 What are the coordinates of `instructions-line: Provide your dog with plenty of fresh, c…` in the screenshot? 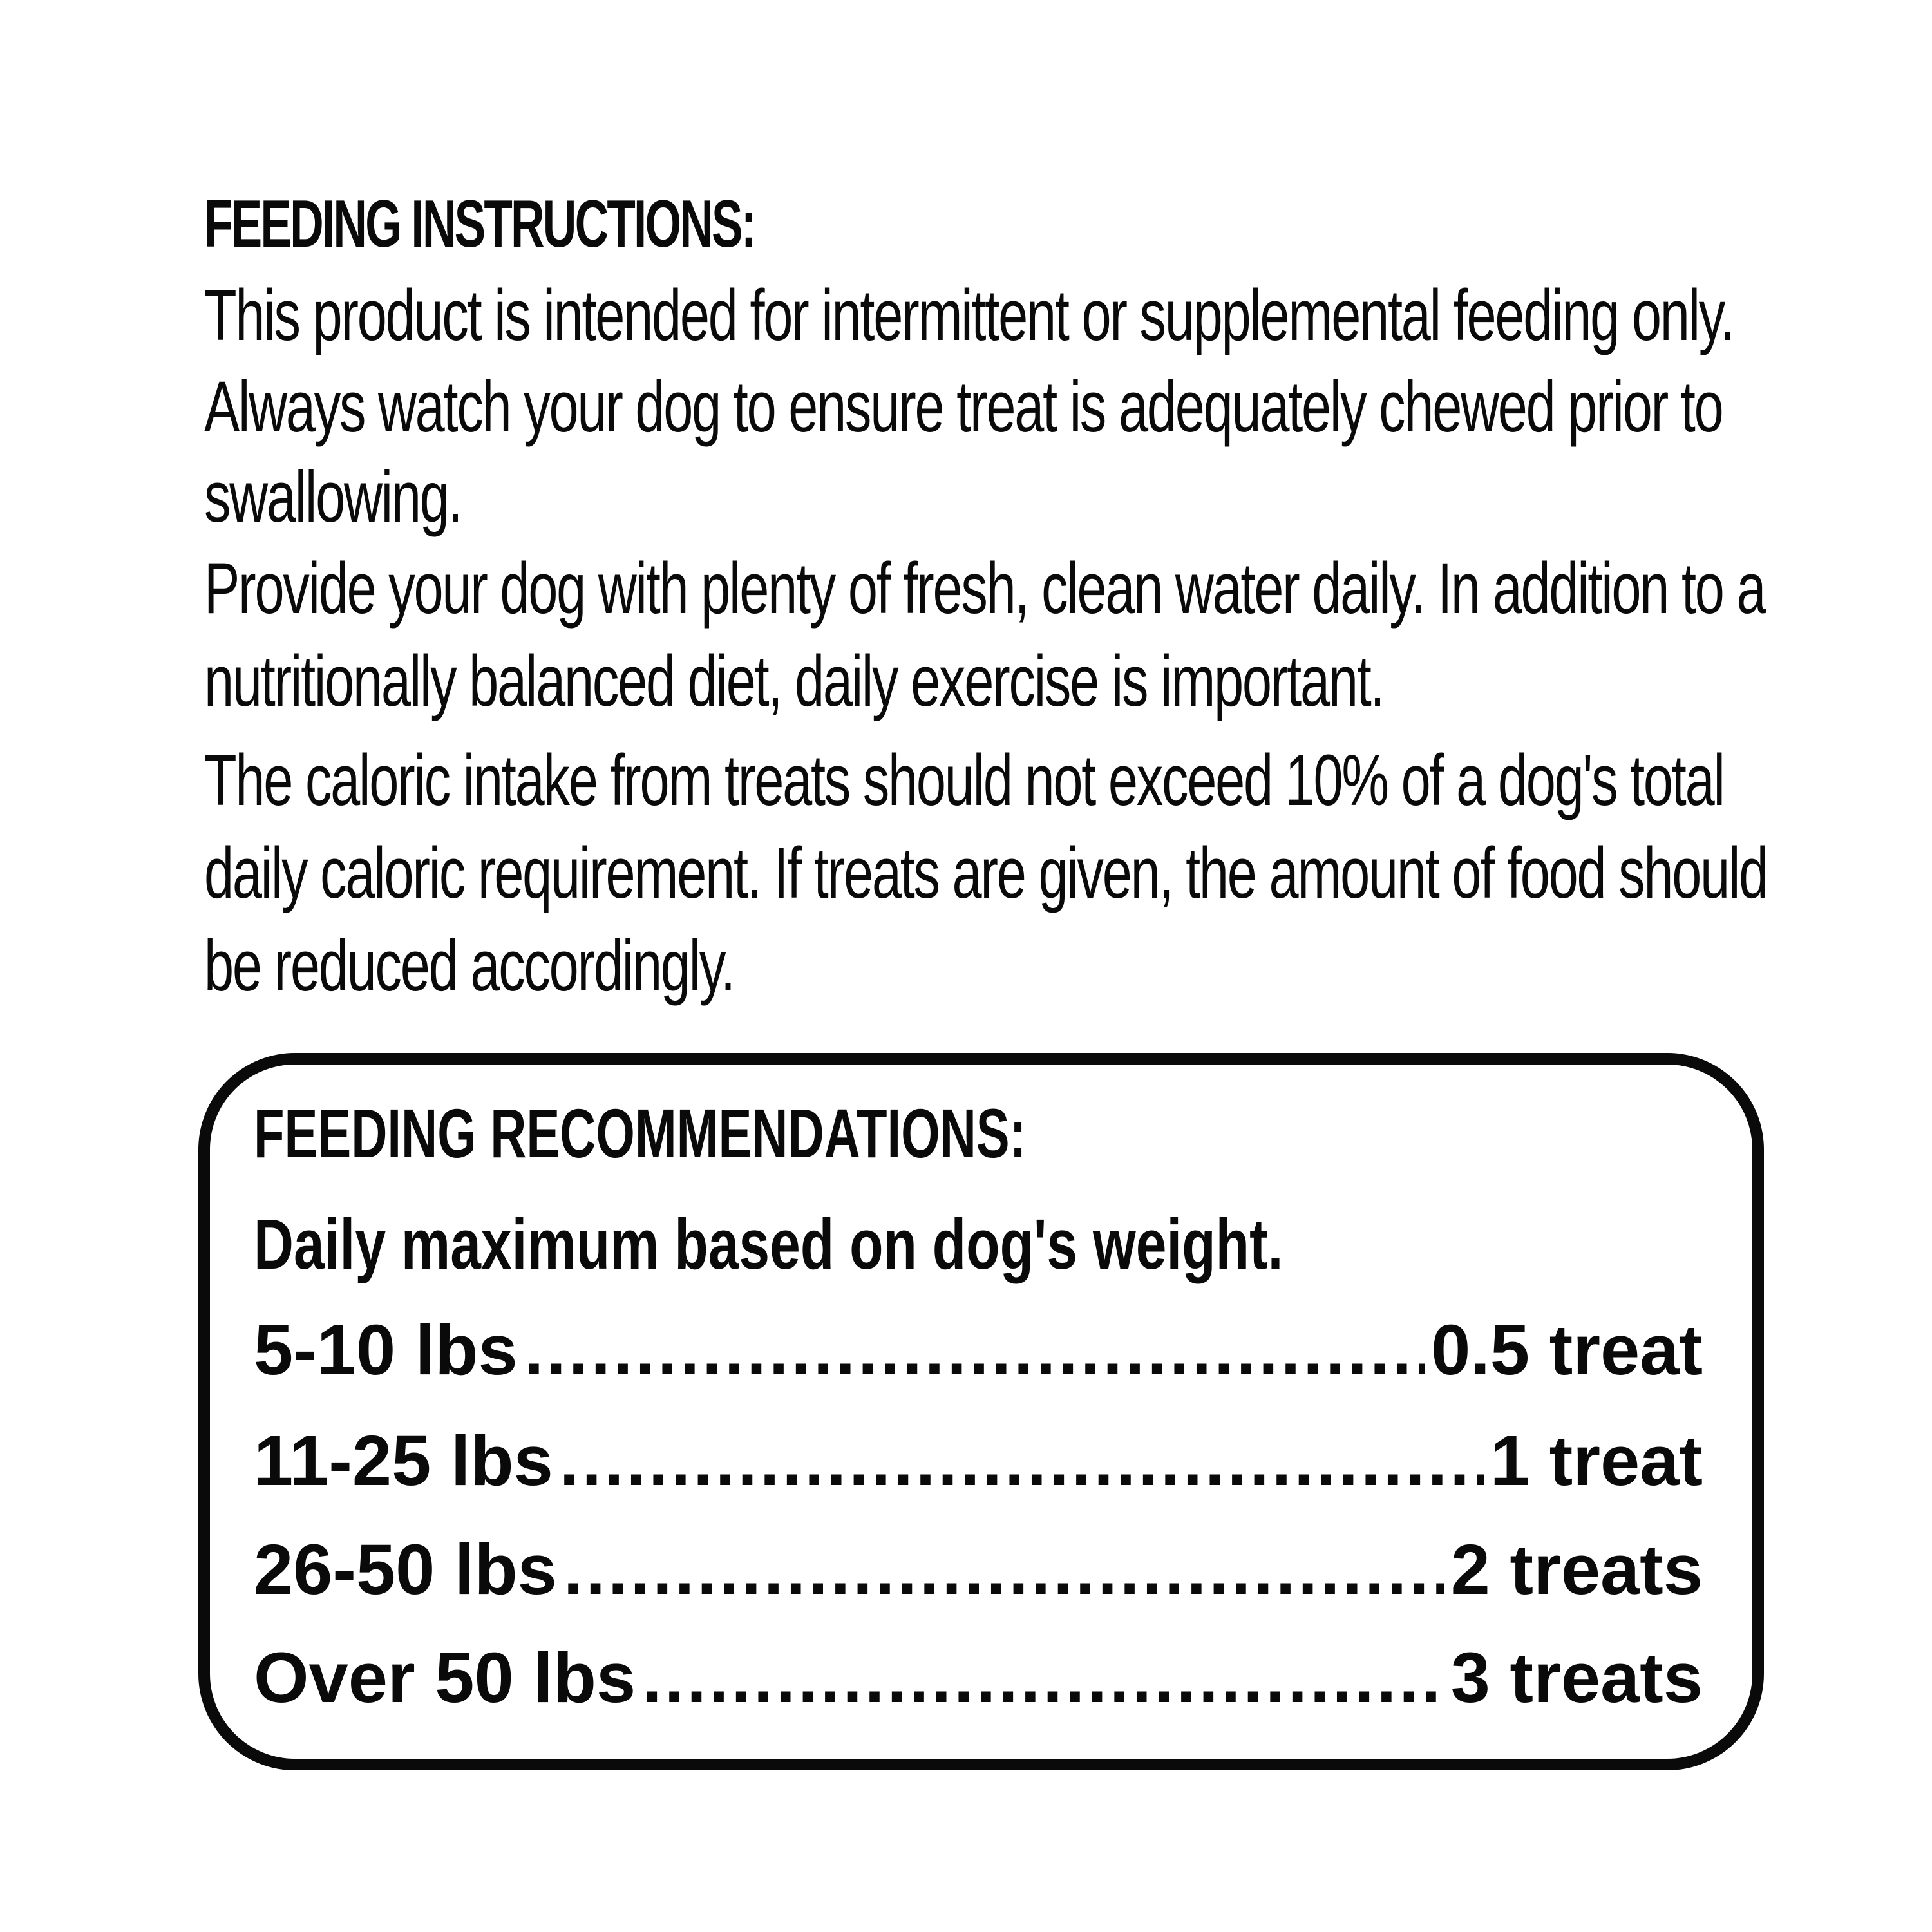 It's located at (985, 588).